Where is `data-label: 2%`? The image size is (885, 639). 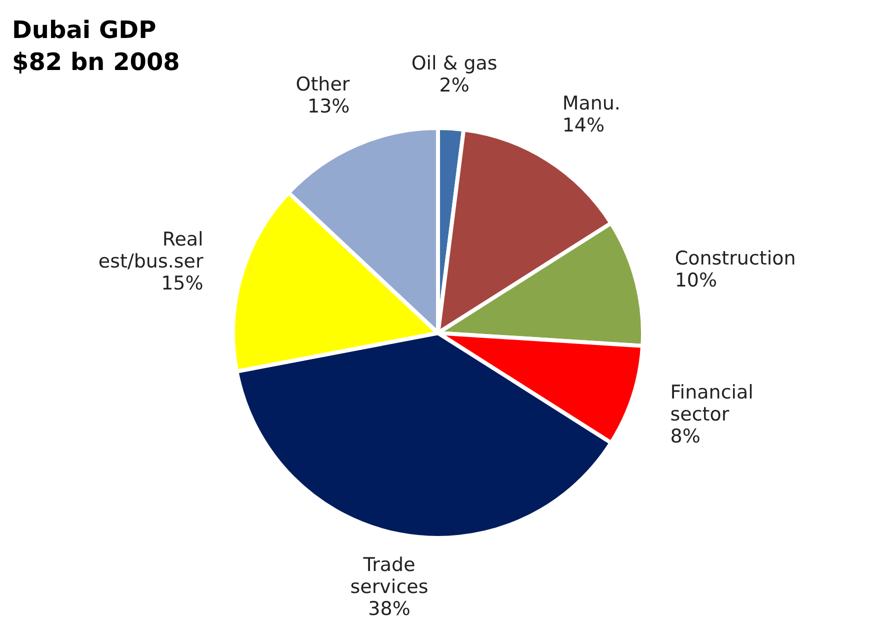
data-label: 2% is located at coordinates (454, 85).